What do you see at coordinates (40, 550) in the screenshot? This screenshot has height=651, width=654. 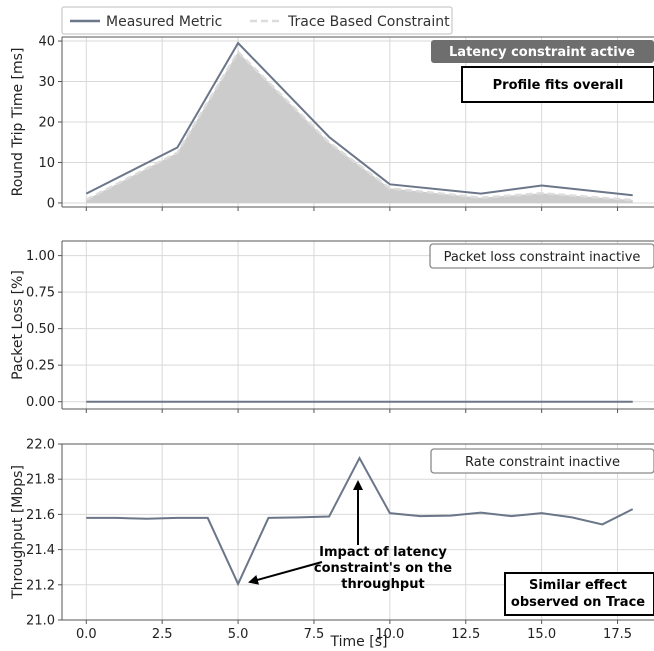 I see `y-tick-label: 21.4` at bounding box center [40, 550].